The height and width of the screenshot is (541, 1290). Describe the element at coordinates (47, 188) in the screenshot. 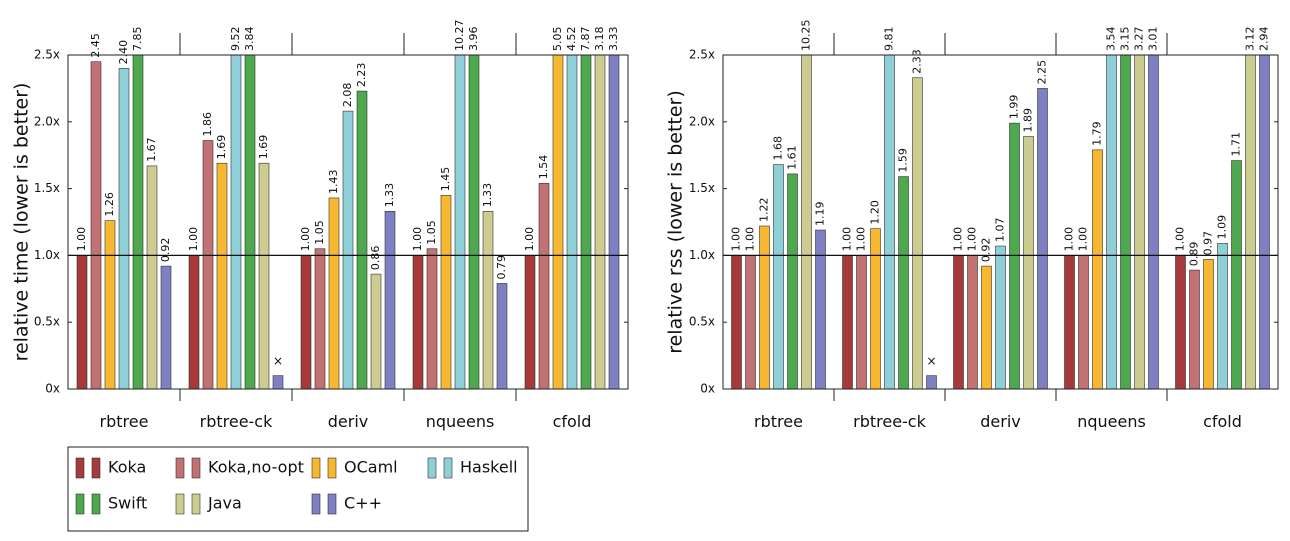

I see `y-tick-label: 1.5x` at that location.